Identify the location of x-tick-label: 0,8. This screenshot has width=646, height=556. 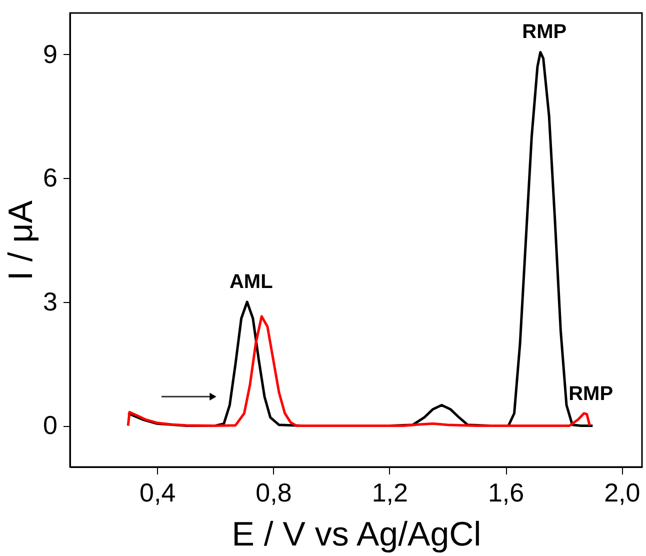
(274, 493).